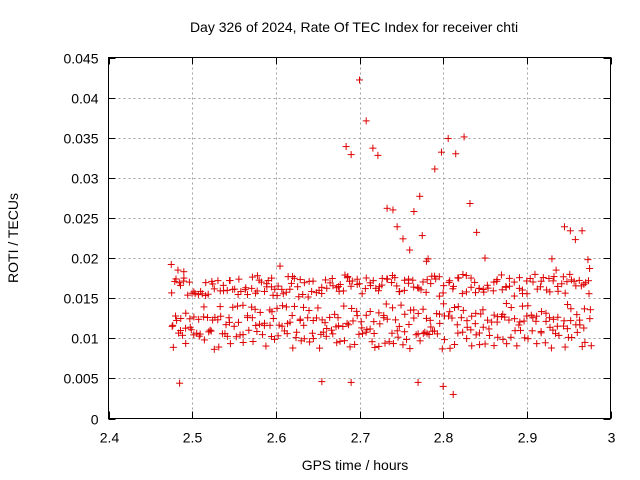 Image resolution: width=640 pixels, height=480 pixels. Describe the element at coordinates (80, 59) in the screenshot. I see `y-tick-label: 0.045` at that location.